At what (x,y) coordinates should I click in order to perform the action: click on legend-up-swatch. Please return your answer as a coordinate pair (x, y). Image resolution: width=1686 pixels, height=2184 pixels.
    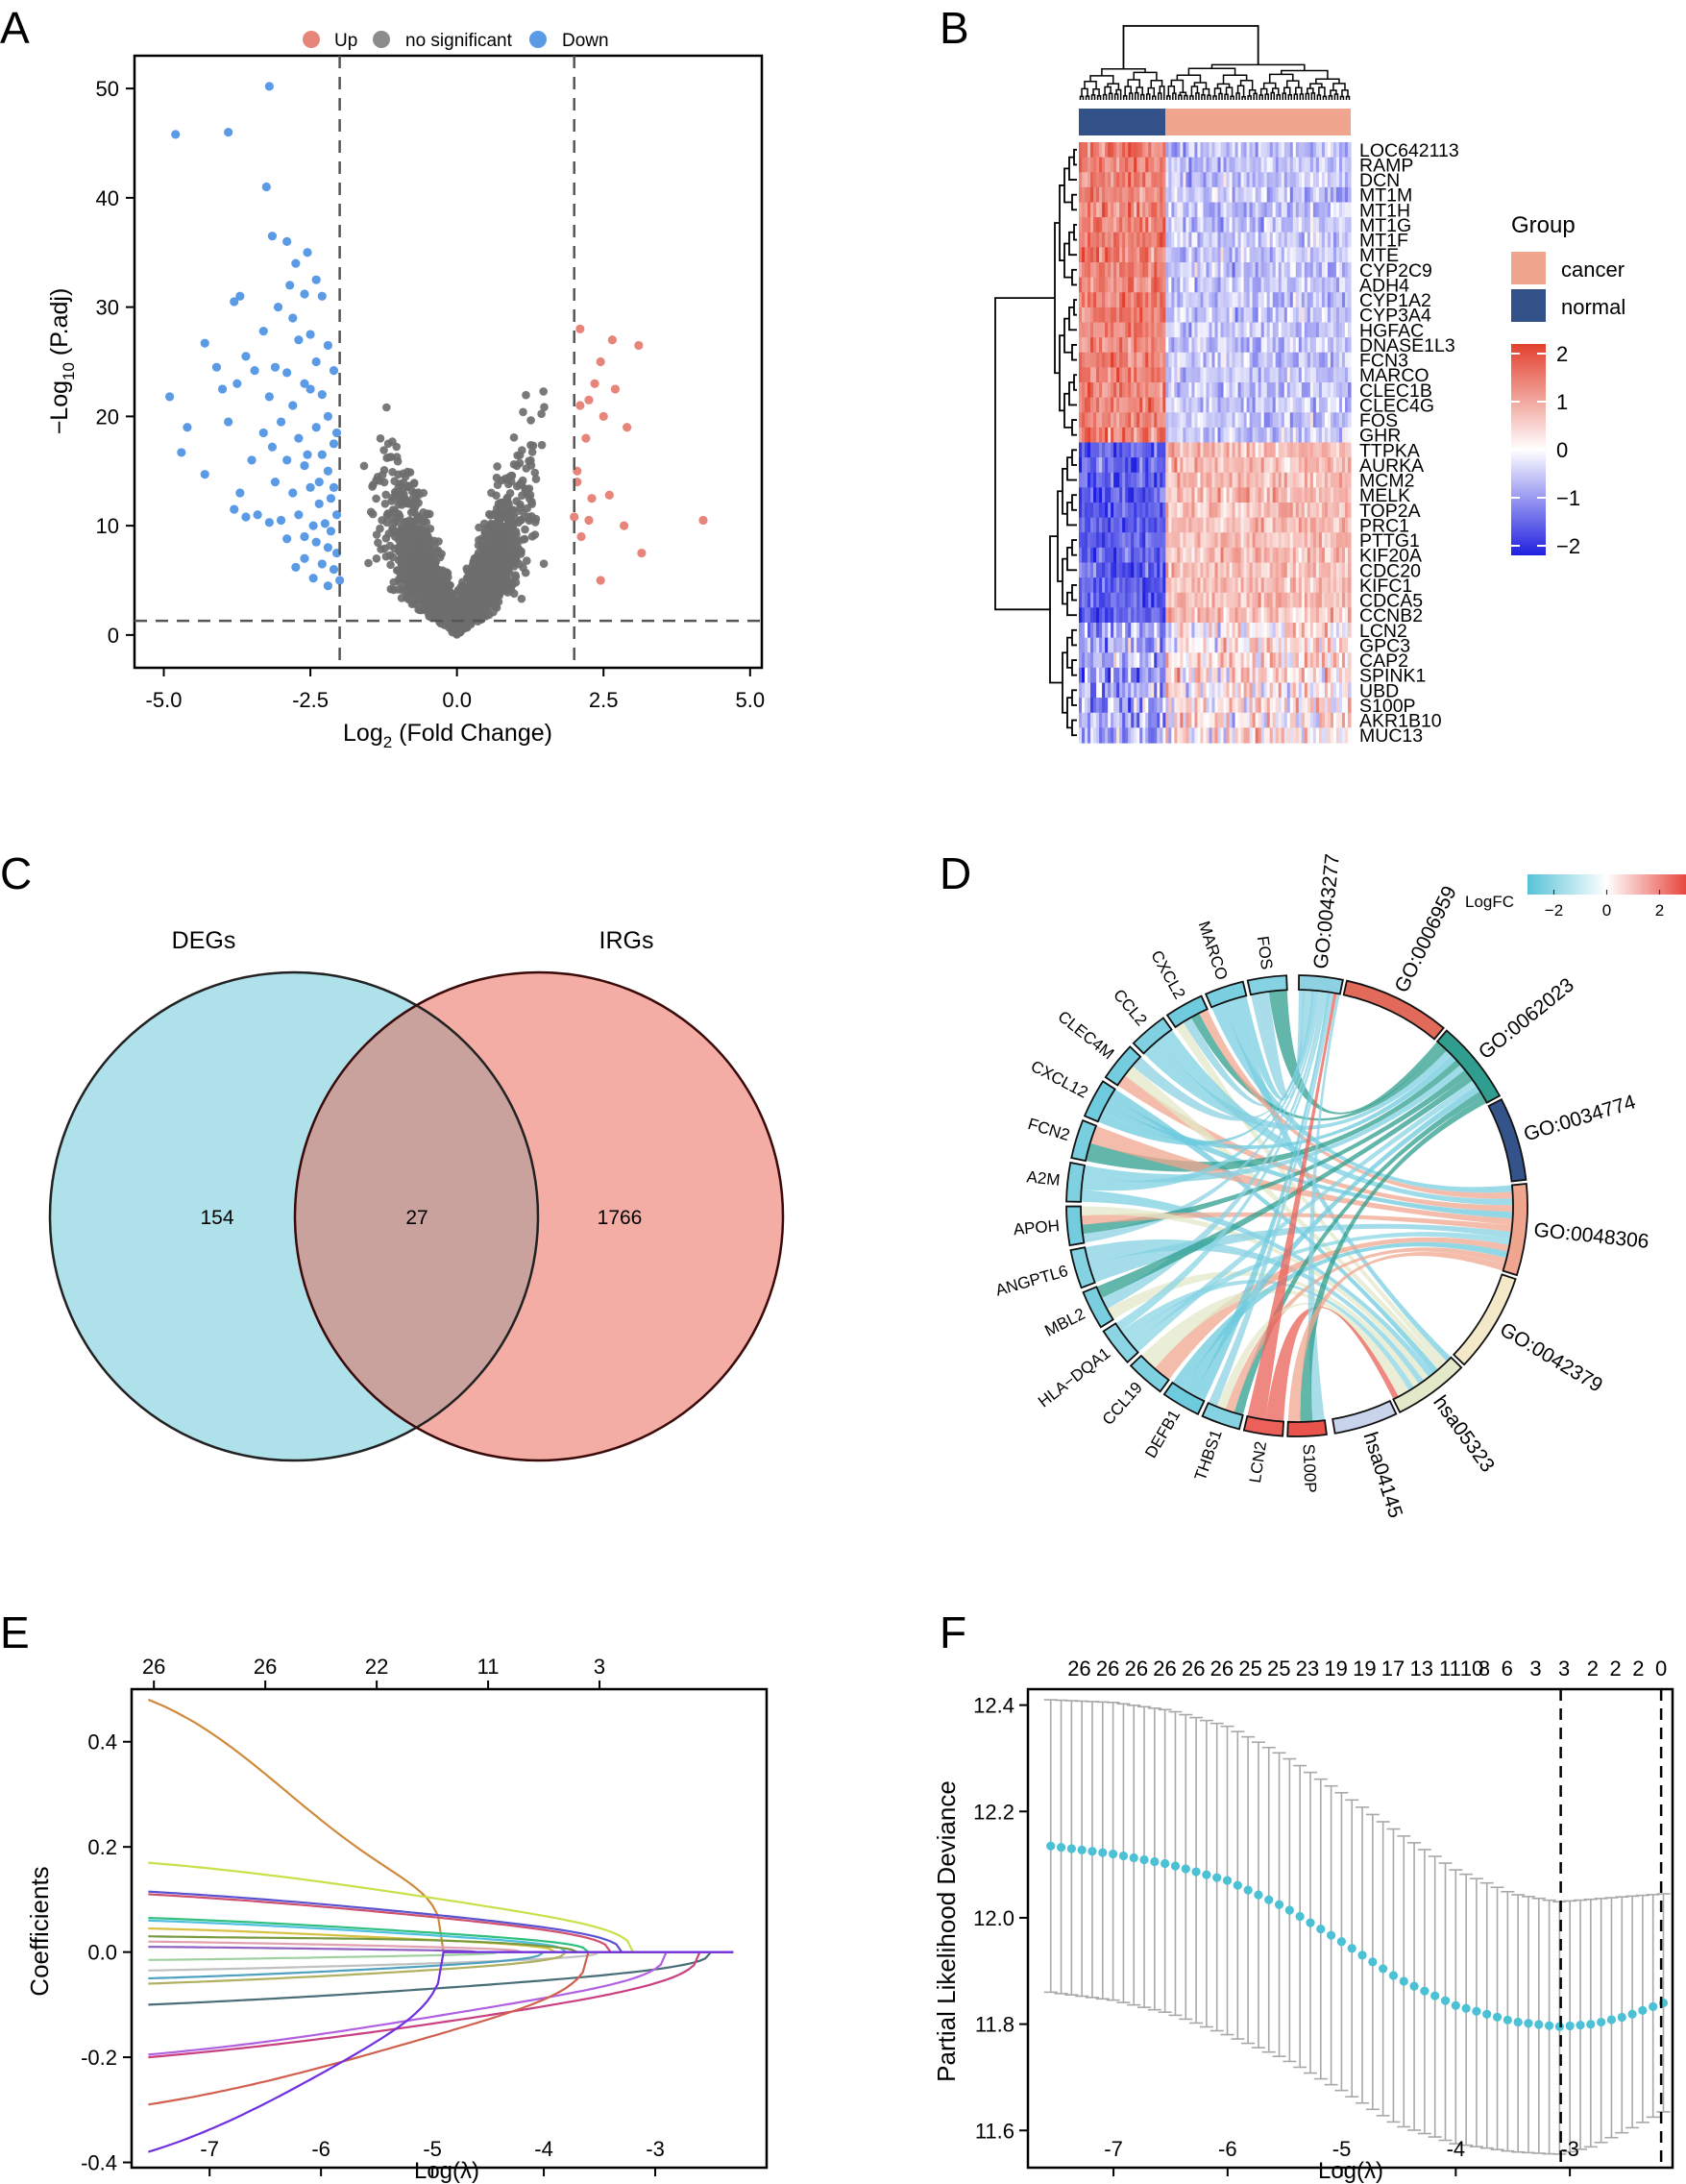
    Looking at the image, I should click on (311, 39).